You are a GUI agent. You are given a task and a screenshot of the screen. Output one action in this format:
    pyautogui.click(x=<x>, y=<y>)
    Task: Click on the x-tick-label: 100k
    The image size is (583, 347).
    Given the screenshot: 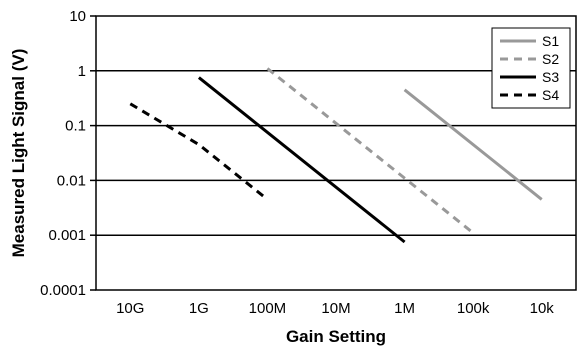 What is the action you would take?
    pyautogui.click(x=473, y=308)
    